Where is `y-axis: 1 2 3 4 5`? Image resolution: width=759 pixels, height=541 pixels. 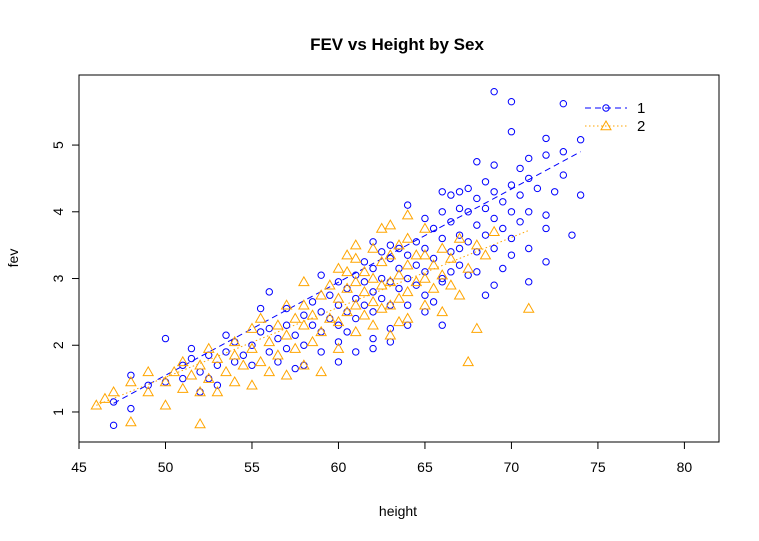 y-axis: 1 2 3 4 5 is located at coordinates (65, 278).